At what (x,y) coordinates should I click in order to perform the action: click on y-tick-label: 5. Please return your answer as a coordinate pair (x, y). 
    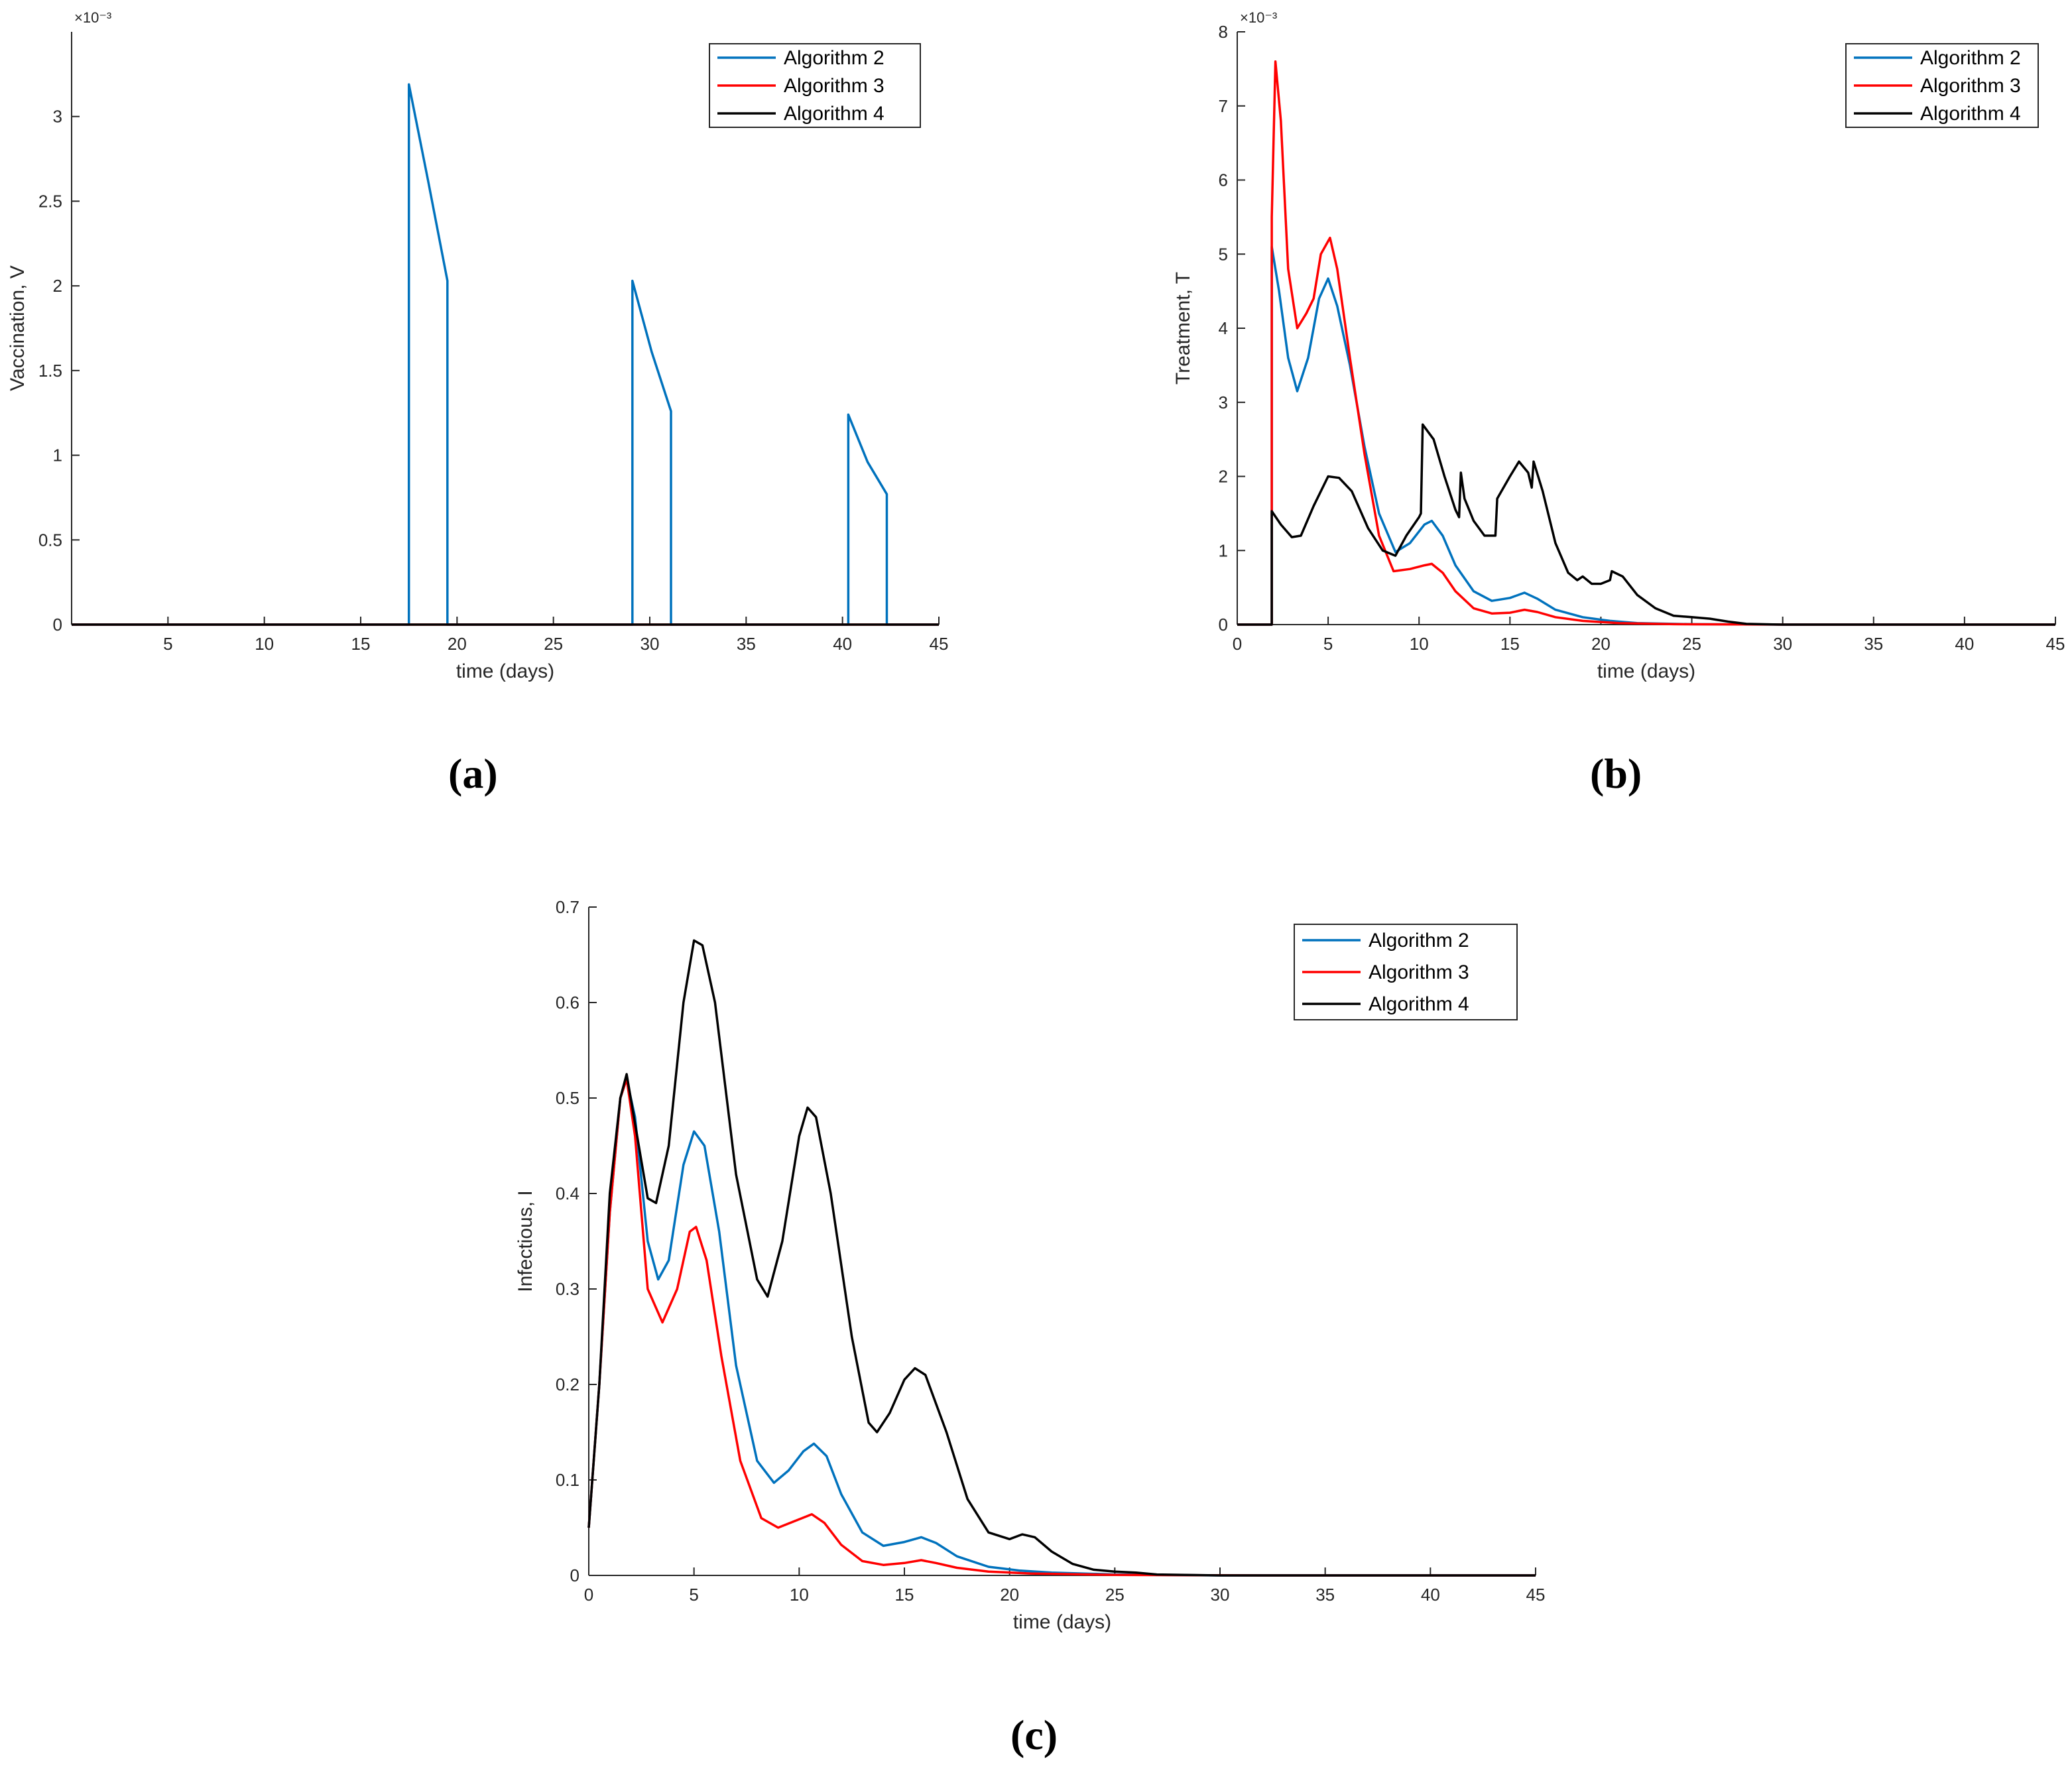
    Looking at the image, I should click on (1223, 254).